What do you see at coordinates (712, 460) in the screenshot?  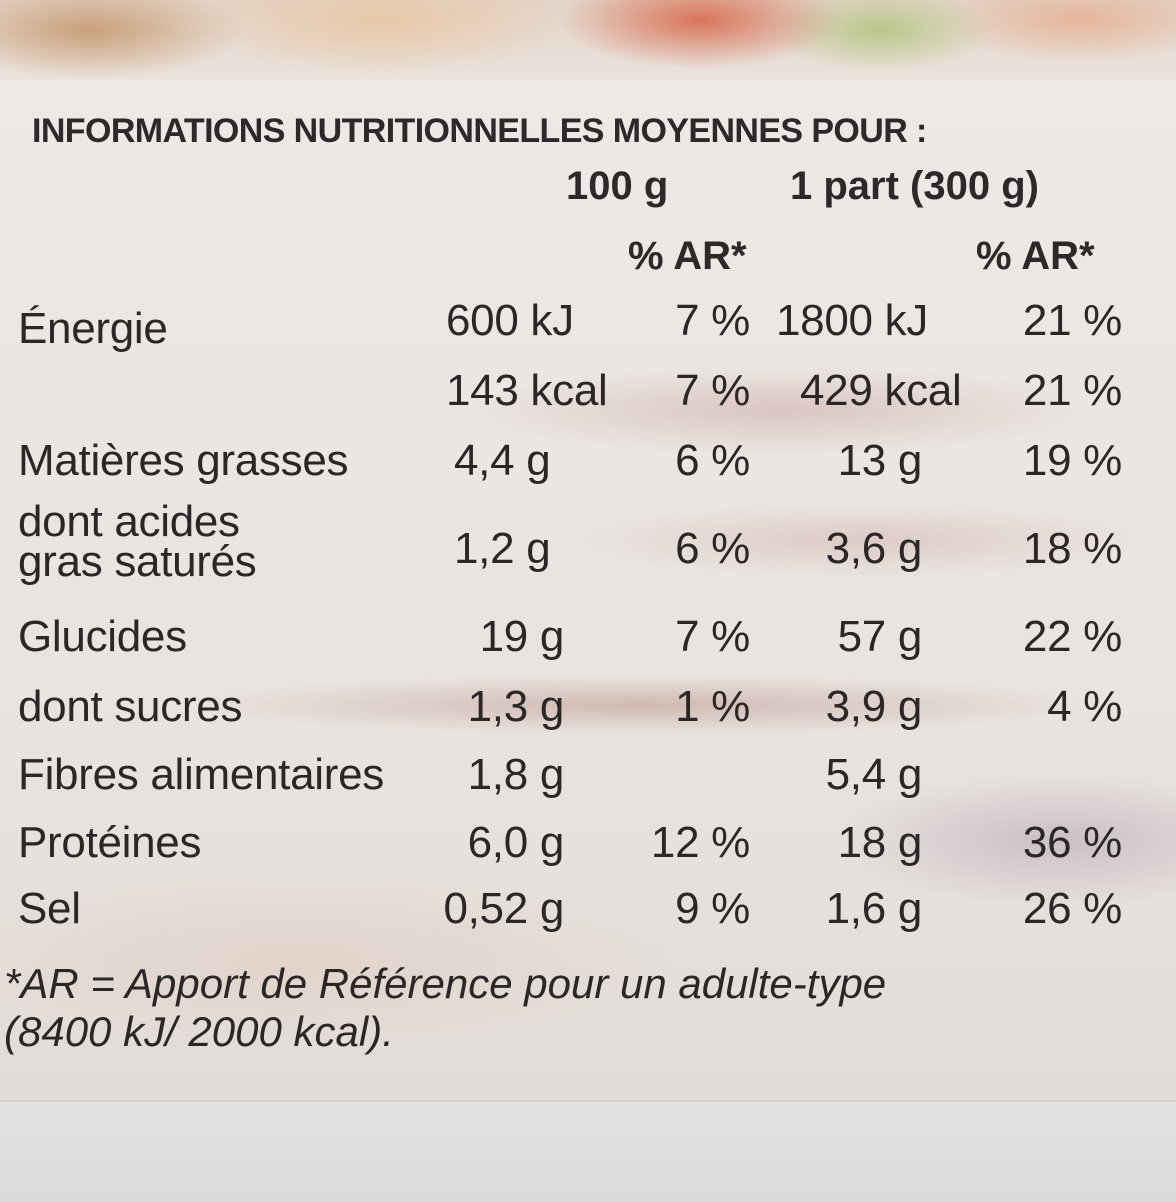 I see `fat-ar-100g: 6 %` at bounding box center [712, 460].